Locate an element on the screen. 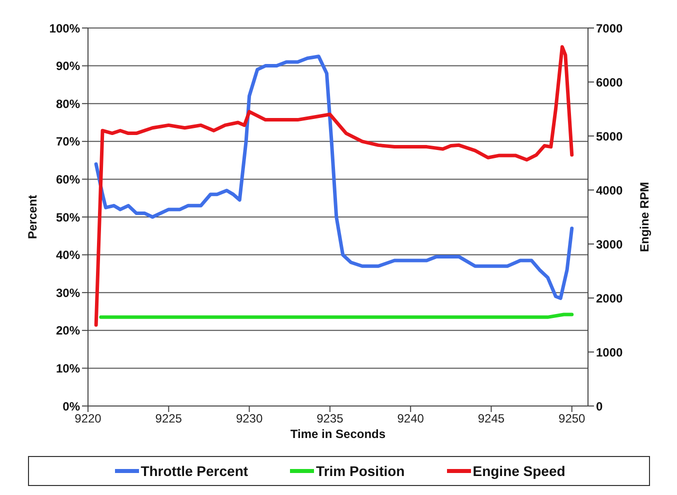 This screenshot has height=495, width=677. y-tick-label: 0% is located at coordinates (71, 406).